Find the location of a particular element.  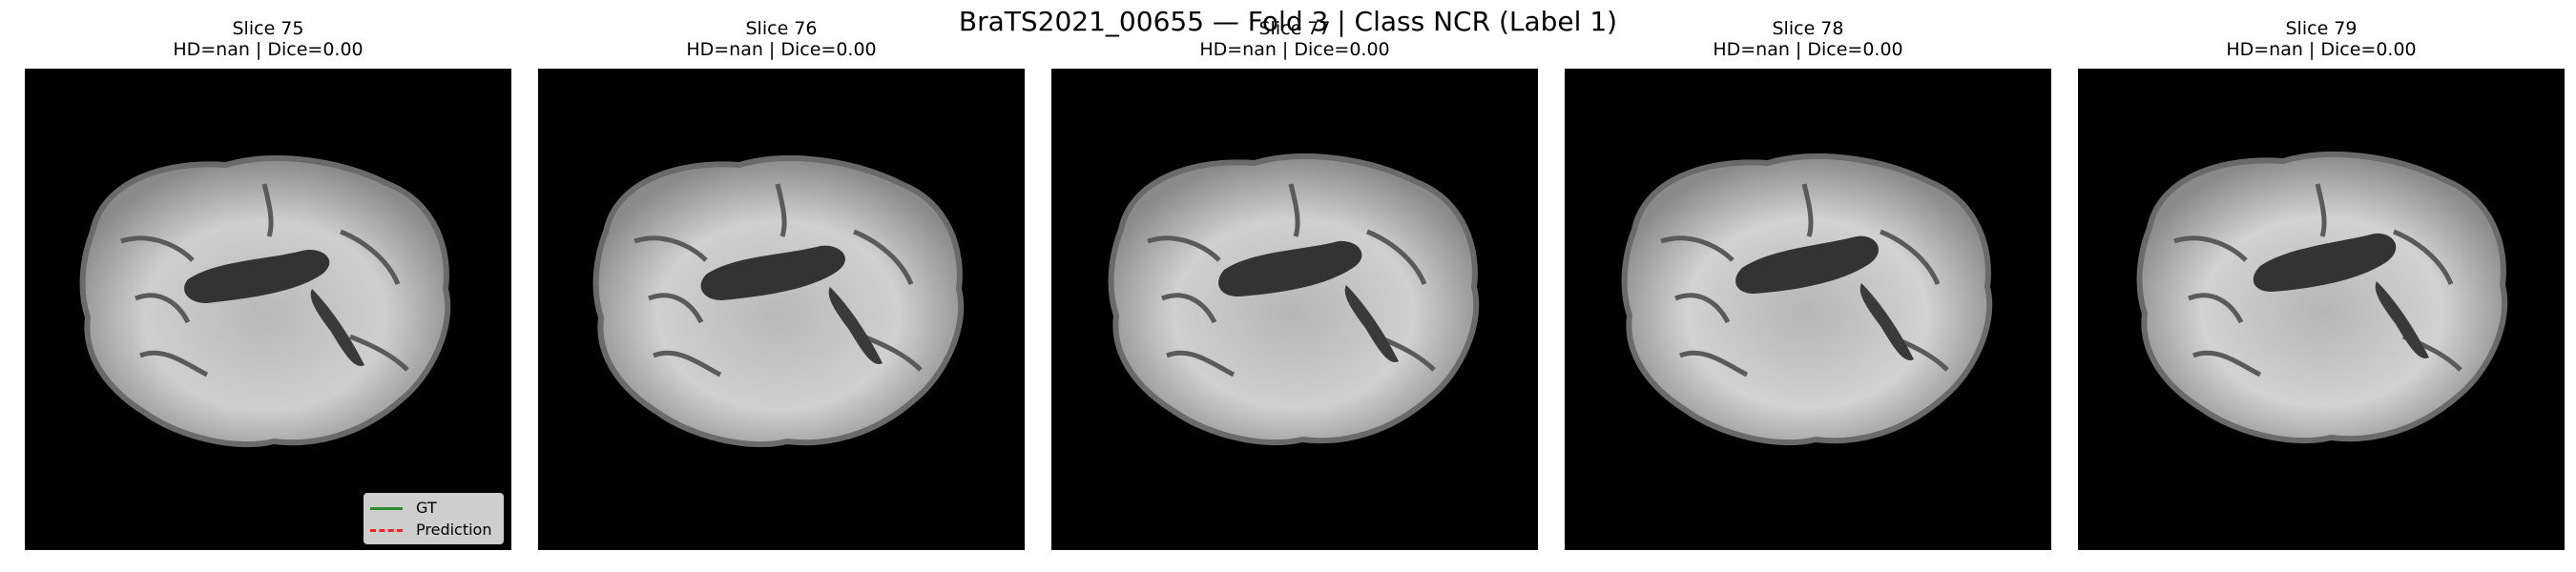

panel-title: Slice 77 HD=nan | Dice=0.00 is located at coordinates (1294, 39).